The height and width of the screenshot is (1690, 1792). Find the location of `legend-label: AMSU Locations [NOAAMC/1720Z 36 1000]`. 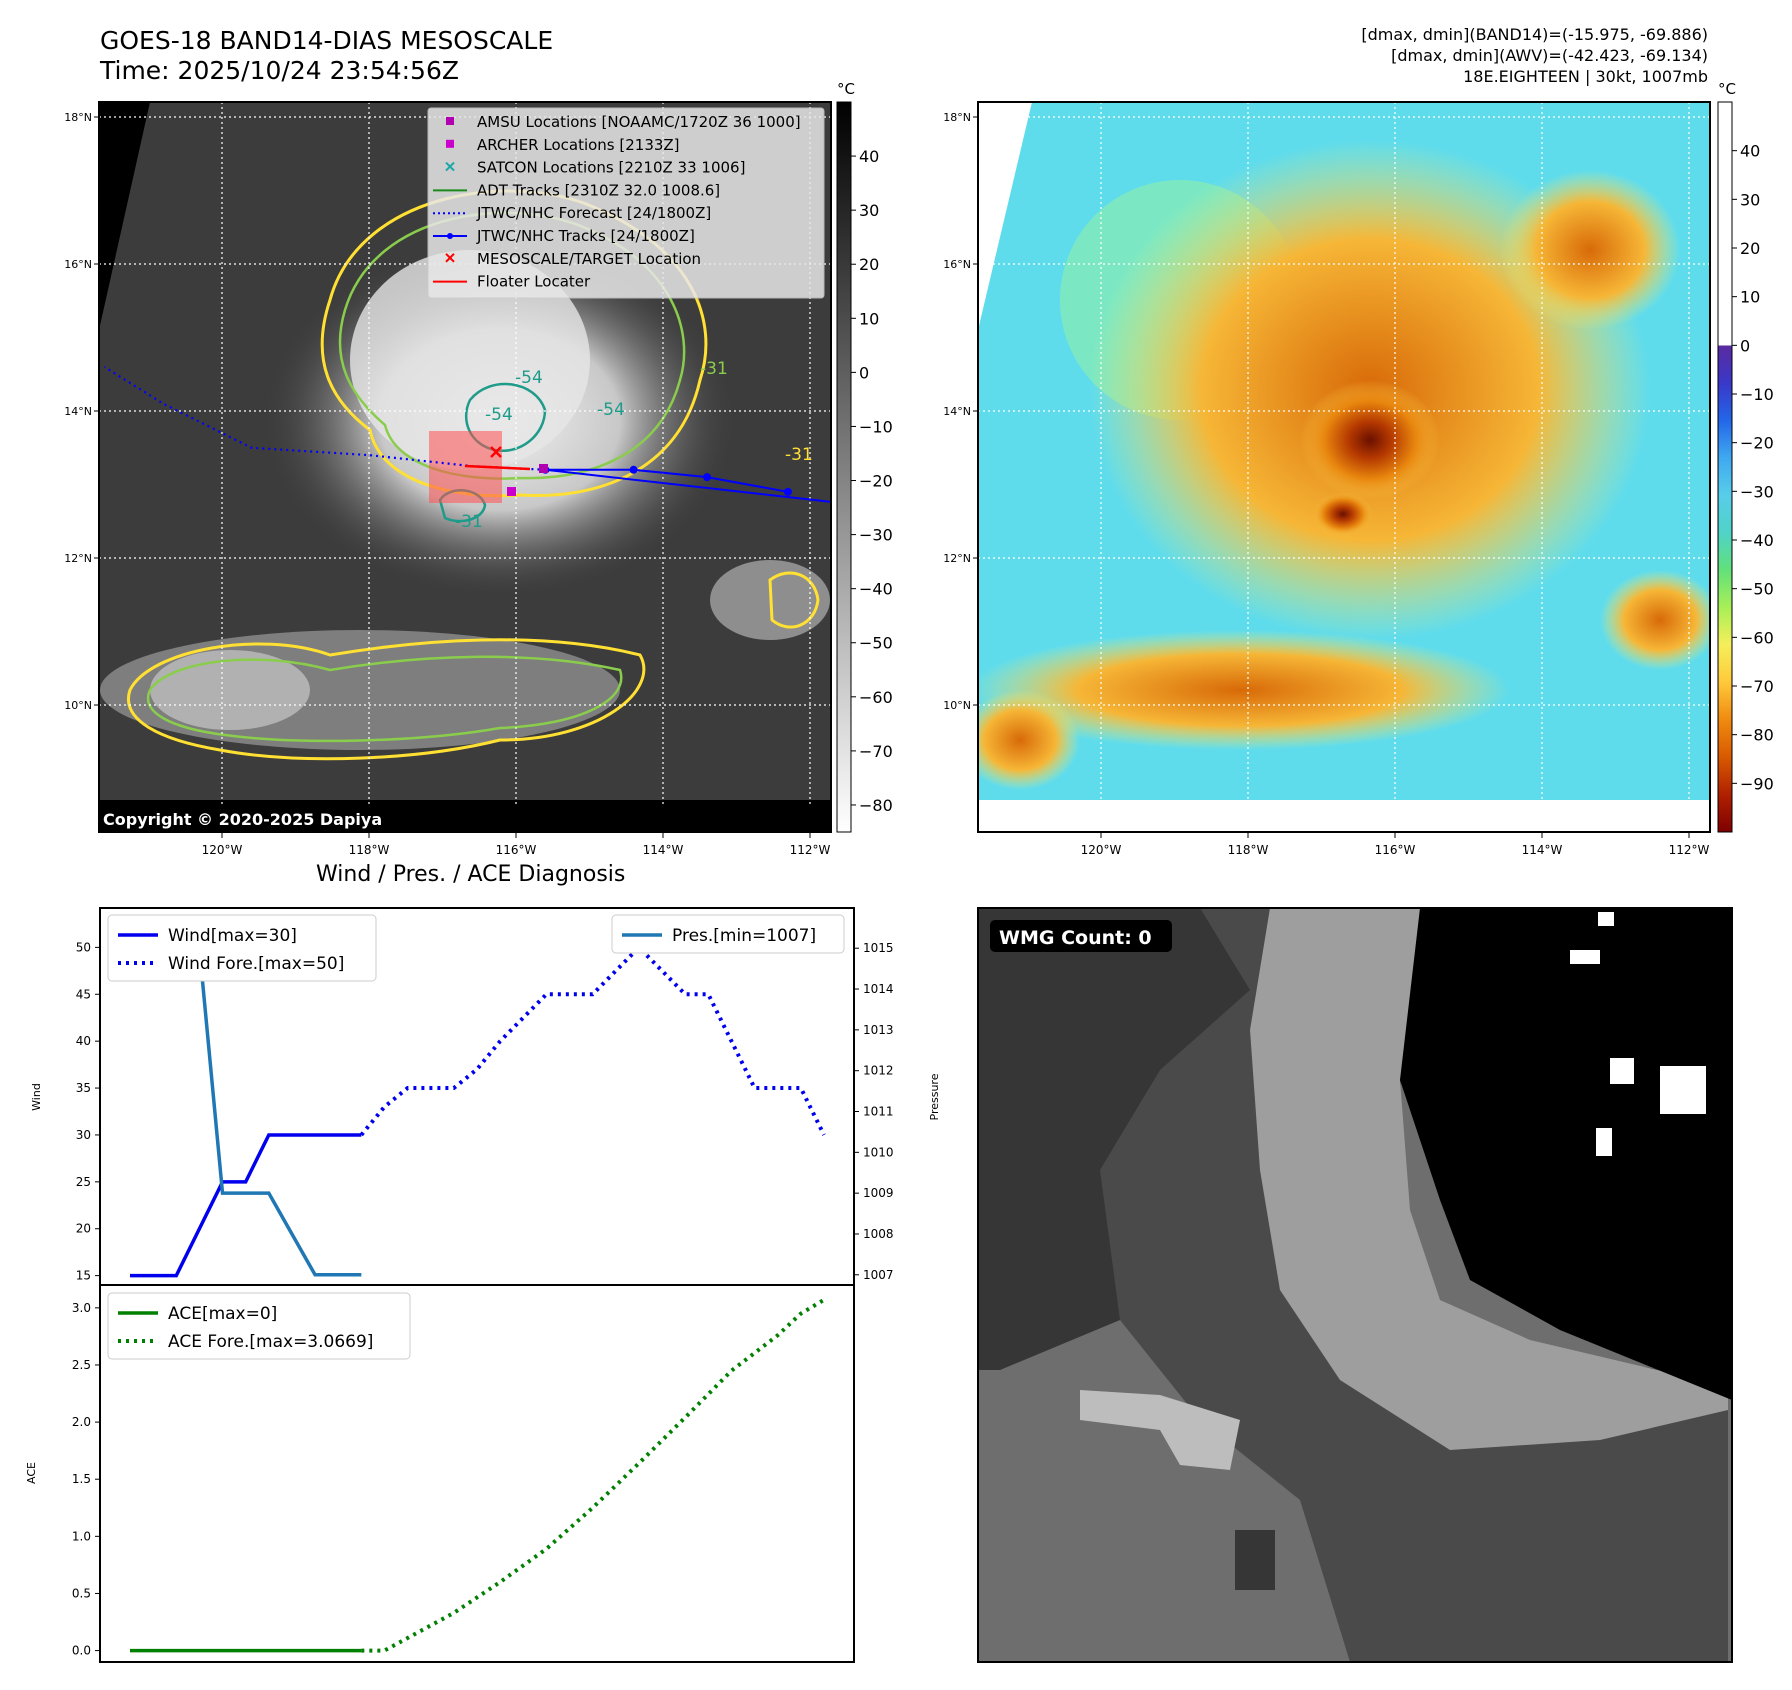

legend-label: AMSU Locations [NOAAMC/1720Z 36 1000] is located at coordinates (639, 122).